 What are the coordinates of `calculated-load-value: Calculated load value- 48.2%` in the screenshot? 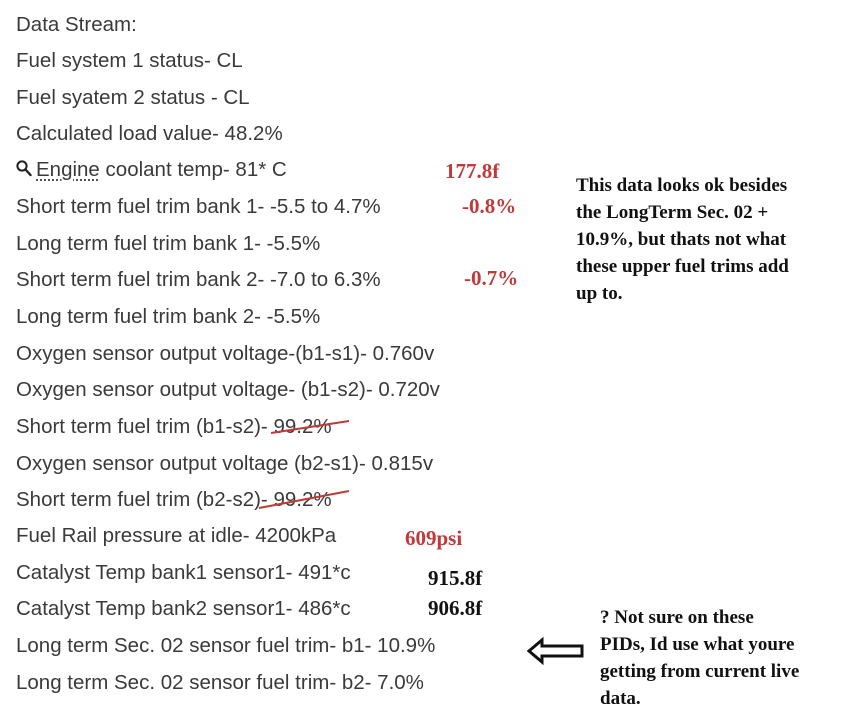 It's located at (149, 133).